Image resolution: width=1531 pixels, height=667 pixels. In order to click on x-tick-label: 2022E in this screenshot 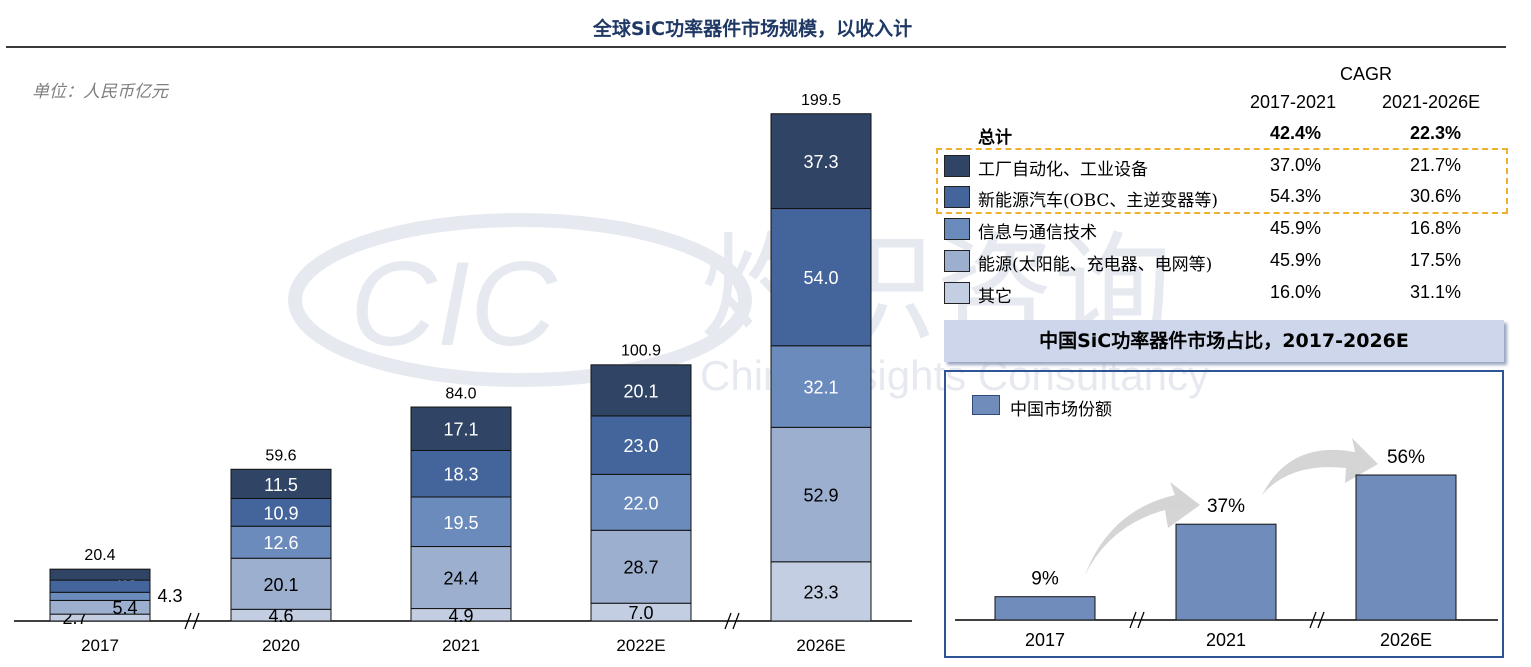, I will do `click(640, 645)`.